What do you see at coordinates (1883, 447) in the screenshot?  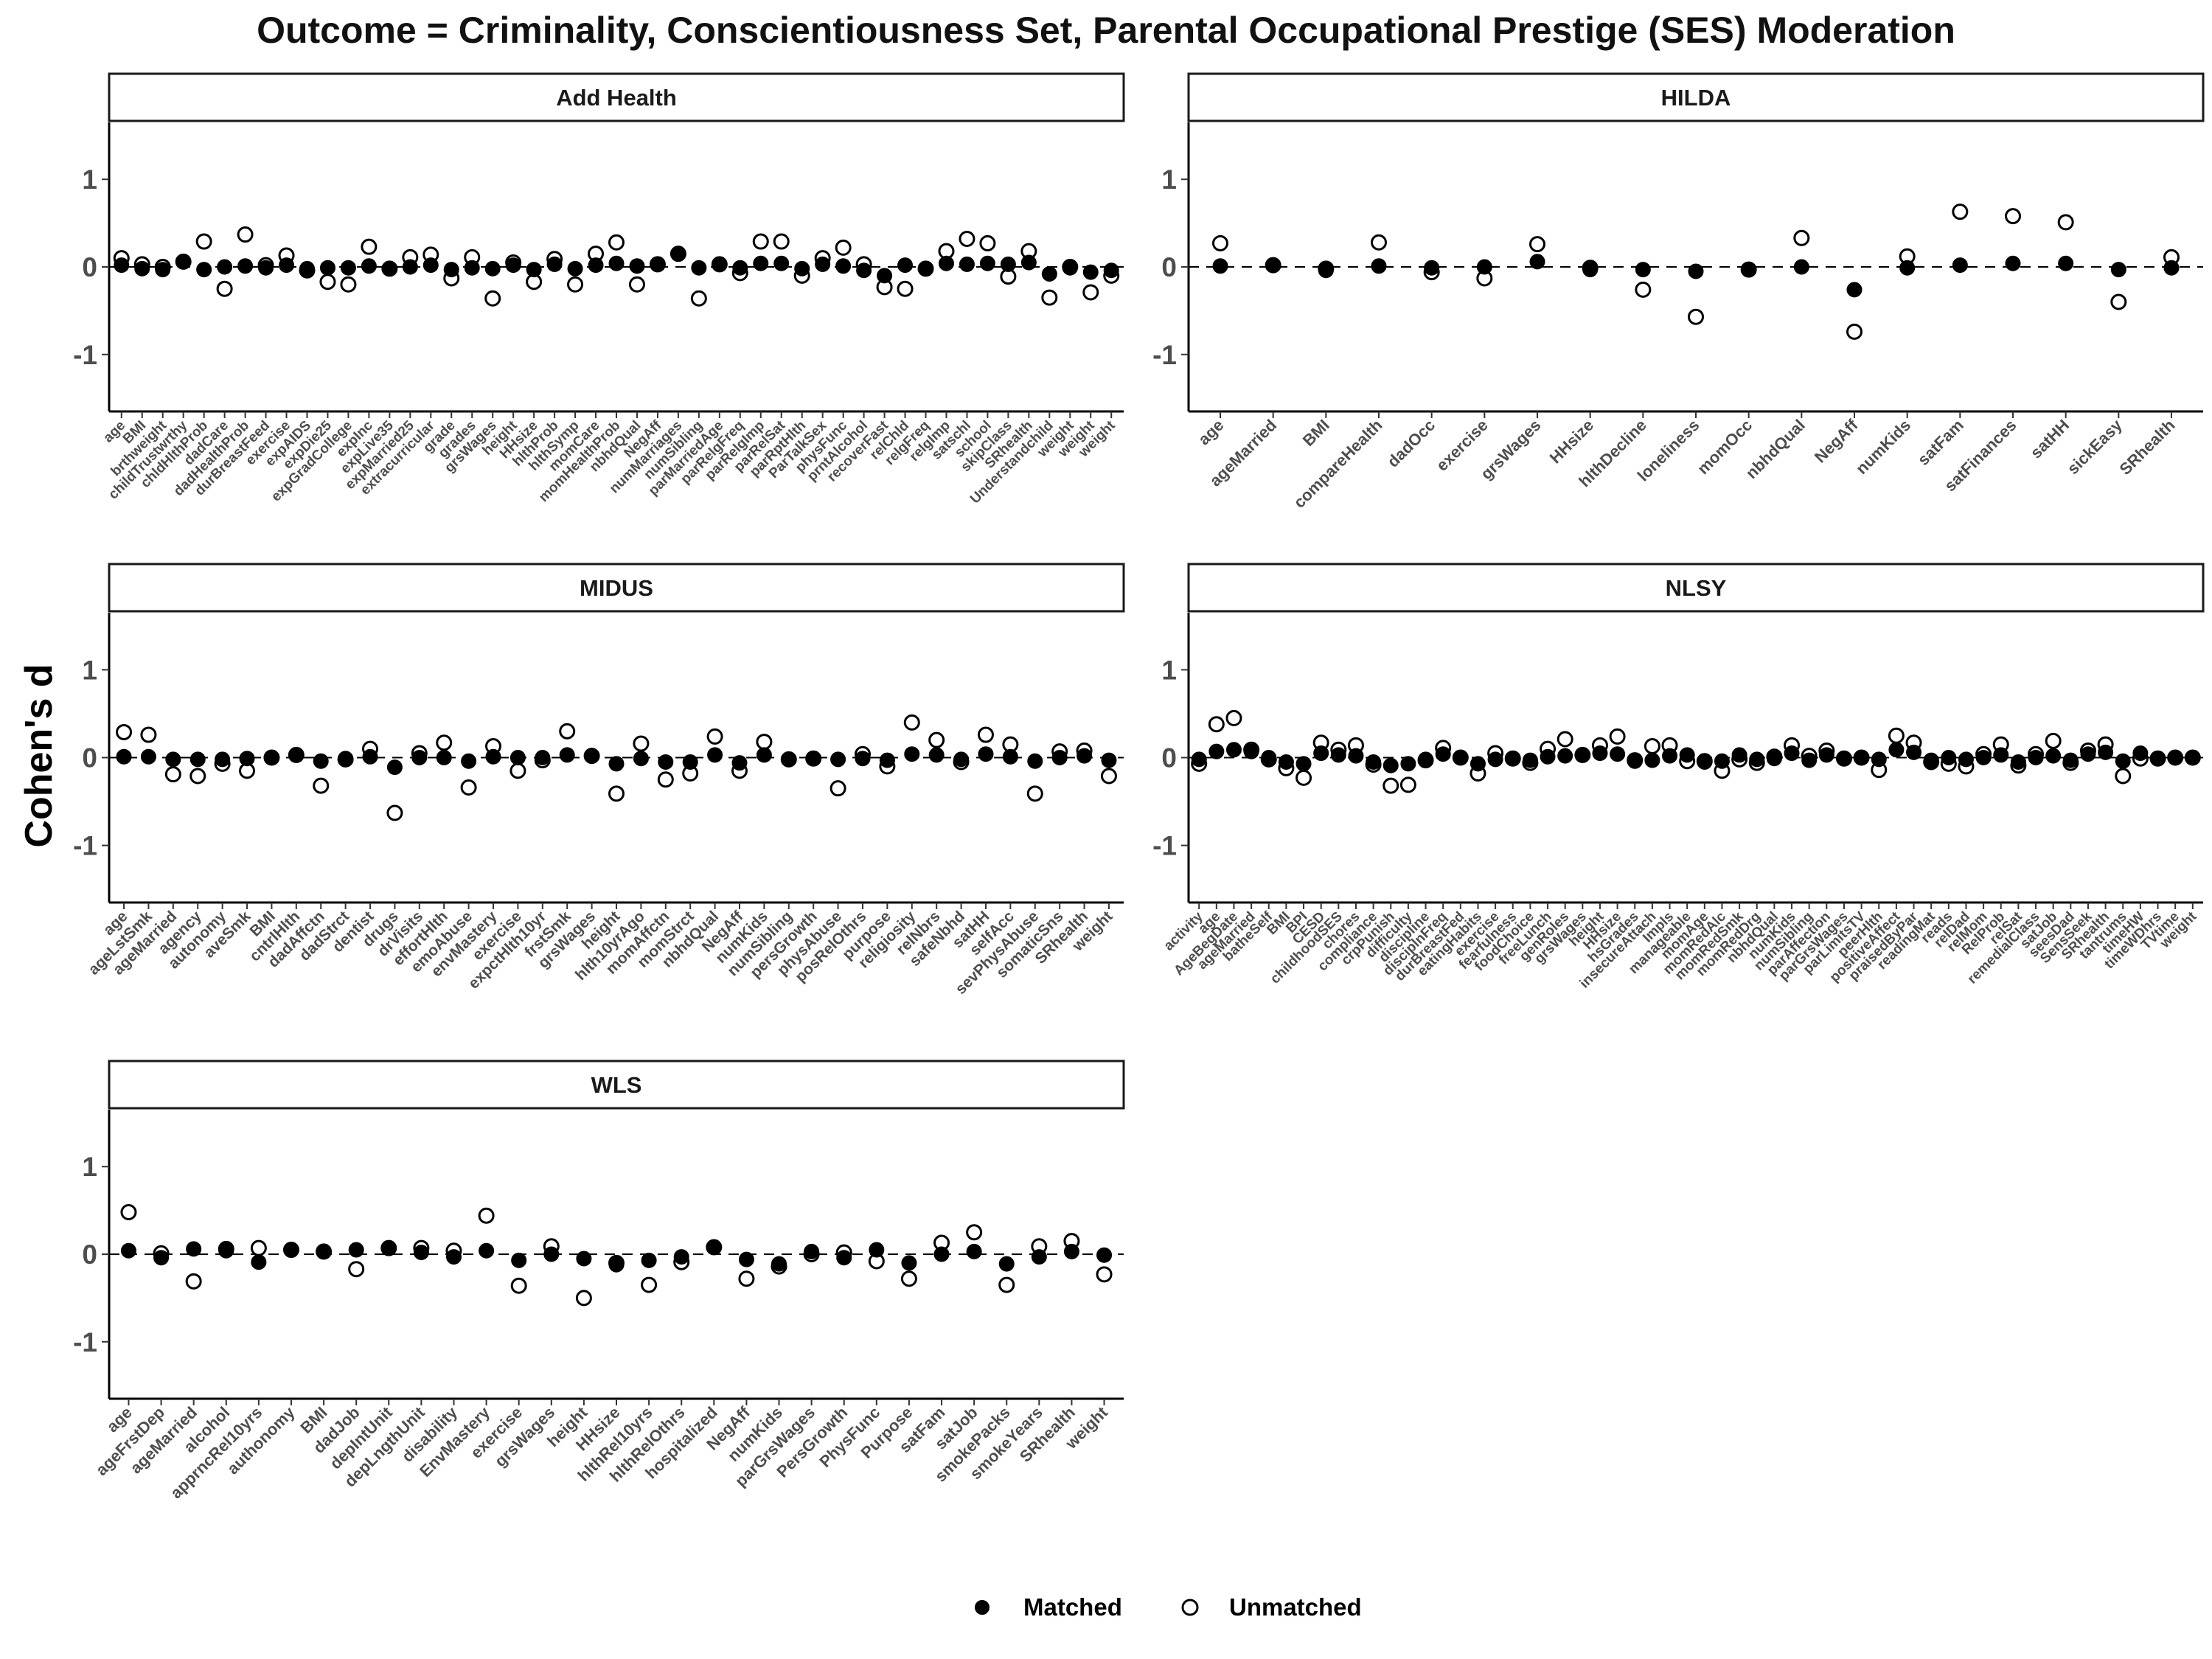 I see `x-tick-label: numKids` at bounding box center [1883, 447].